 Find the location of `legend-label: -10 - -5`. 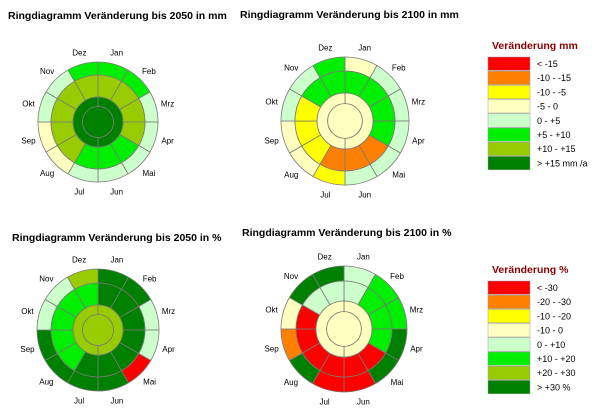

legend-label: -10 - -5 is located at coordinates (551, 92).